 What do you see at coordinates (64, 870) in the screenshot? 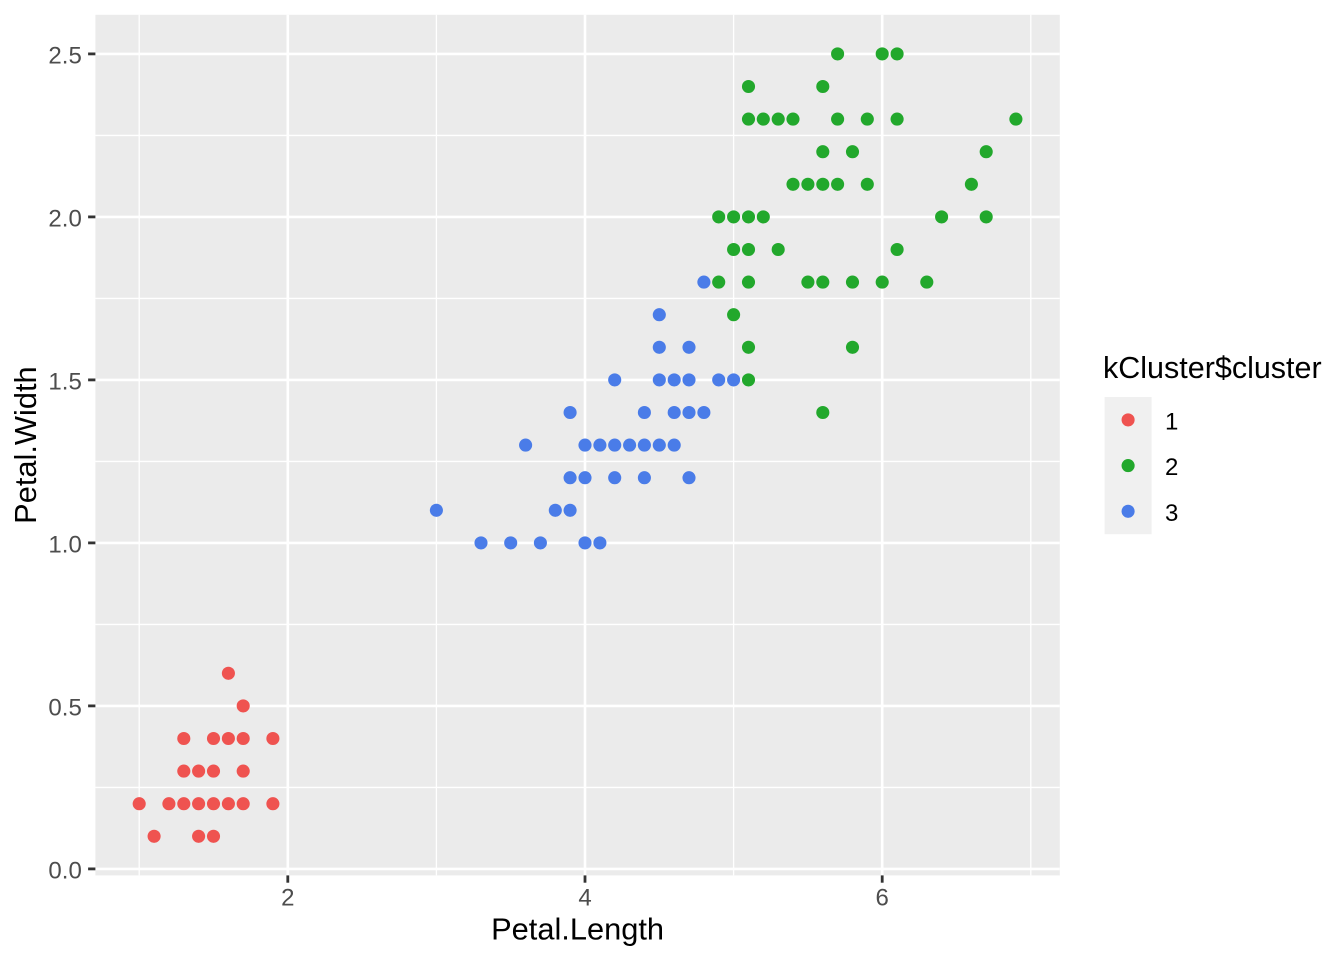
I see `svg-text: 0.0` at bounding box center [64, 870].